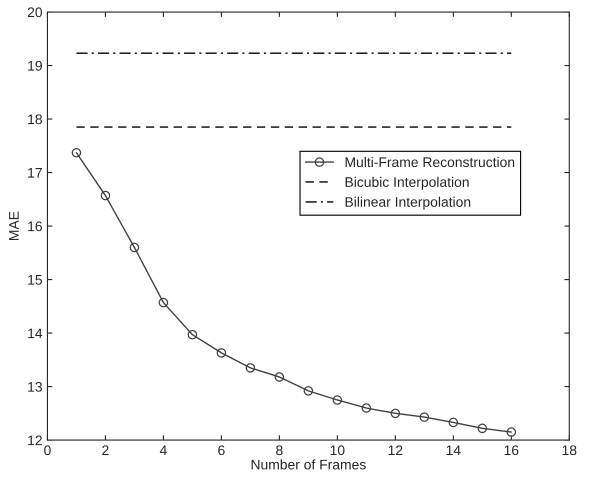 The image size is (593, 481). Describe the element at coordinates (569, 450) in the screenshot. I see `x-tick-label: 18` at that location.